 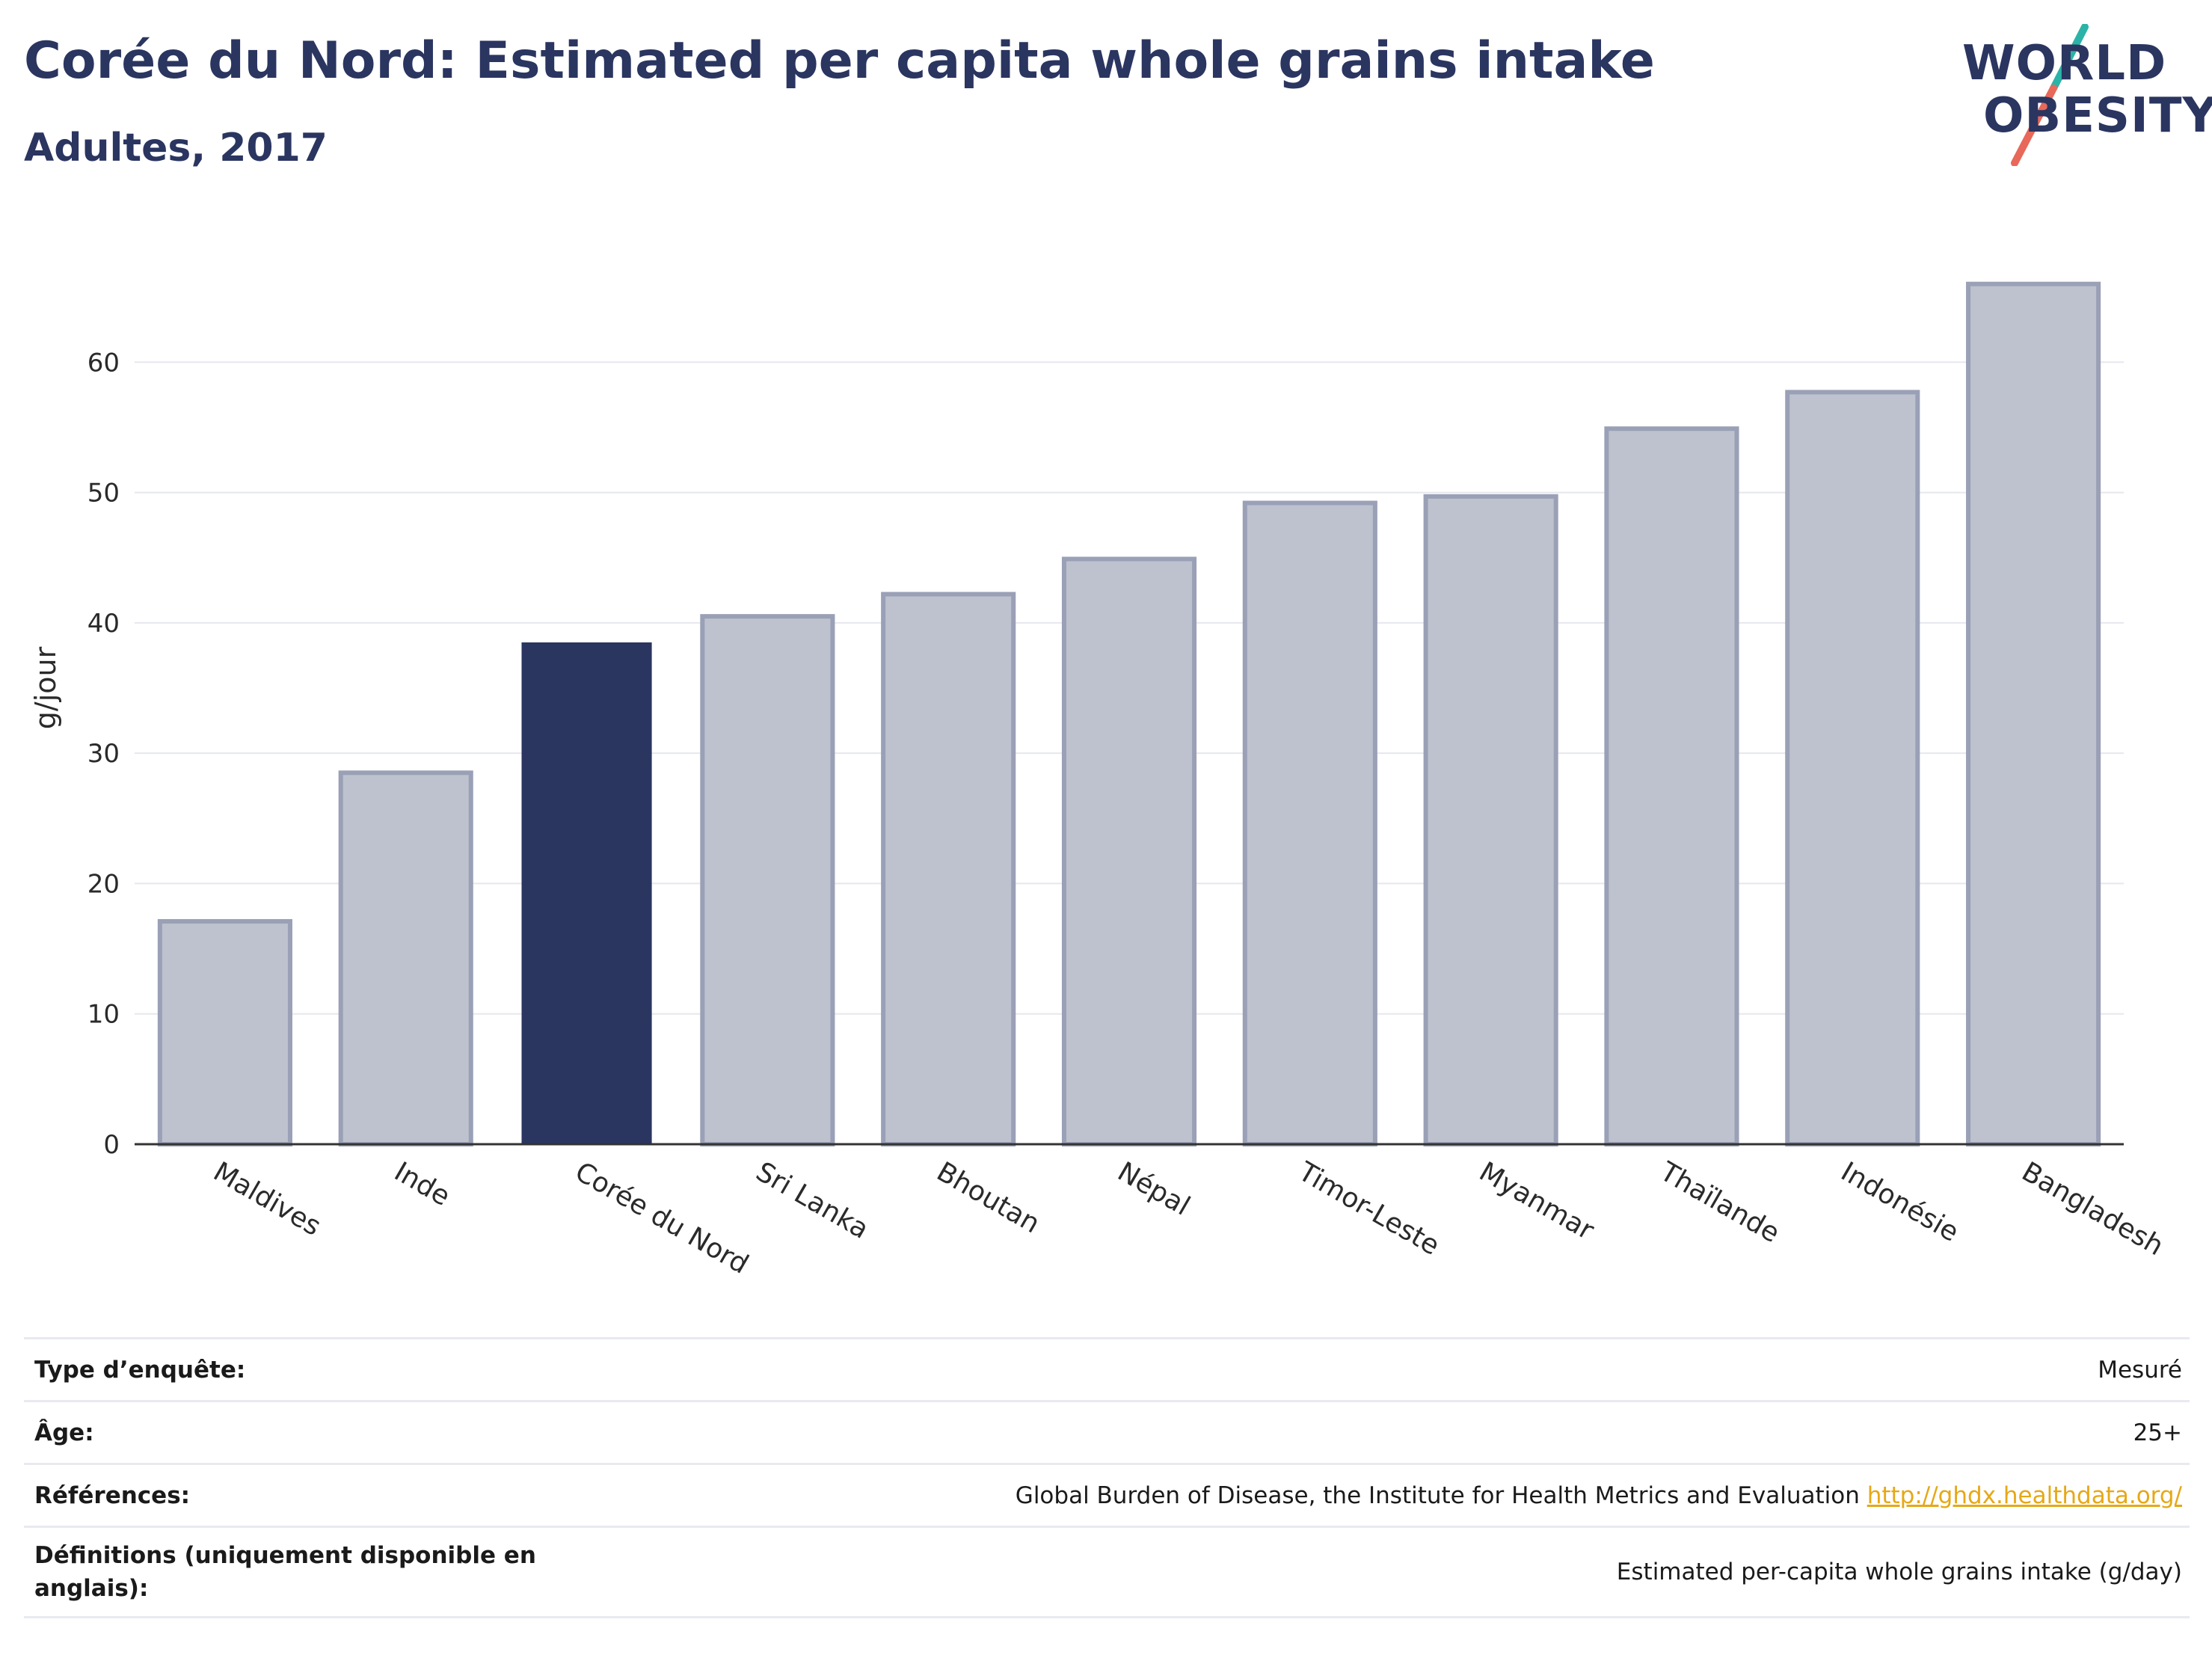 What do you see at coordinates (422, 1184) in the screenshot?
I see `x-tick-label: Inde` at bounding box center [422, 1184].